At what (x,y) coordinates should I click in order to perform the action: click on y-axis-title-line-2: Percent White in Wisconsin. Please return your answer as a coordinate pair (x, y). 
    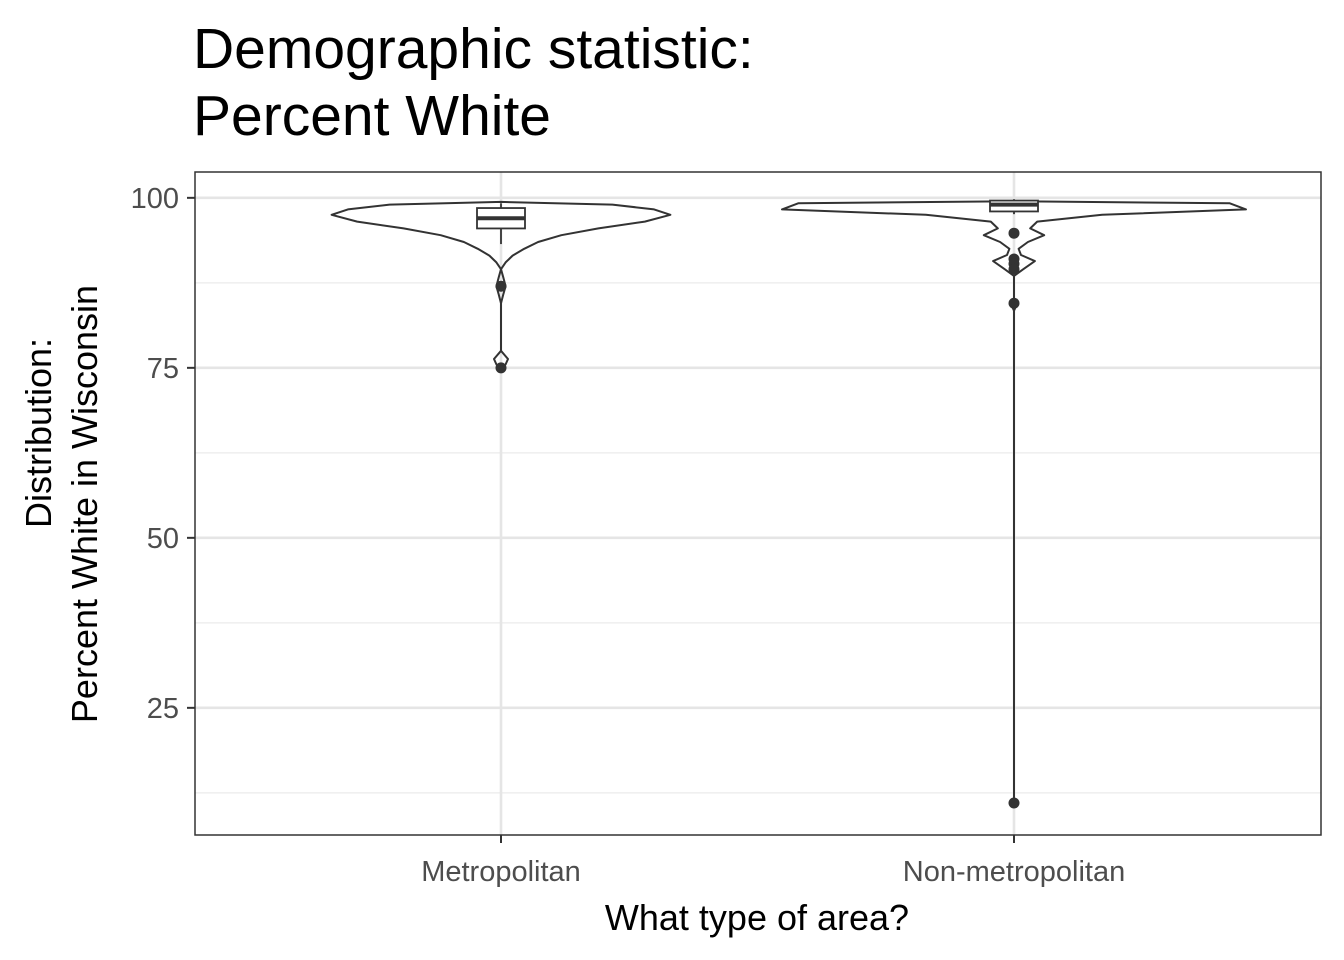
    Looking at the image, I should click on (84, 504).